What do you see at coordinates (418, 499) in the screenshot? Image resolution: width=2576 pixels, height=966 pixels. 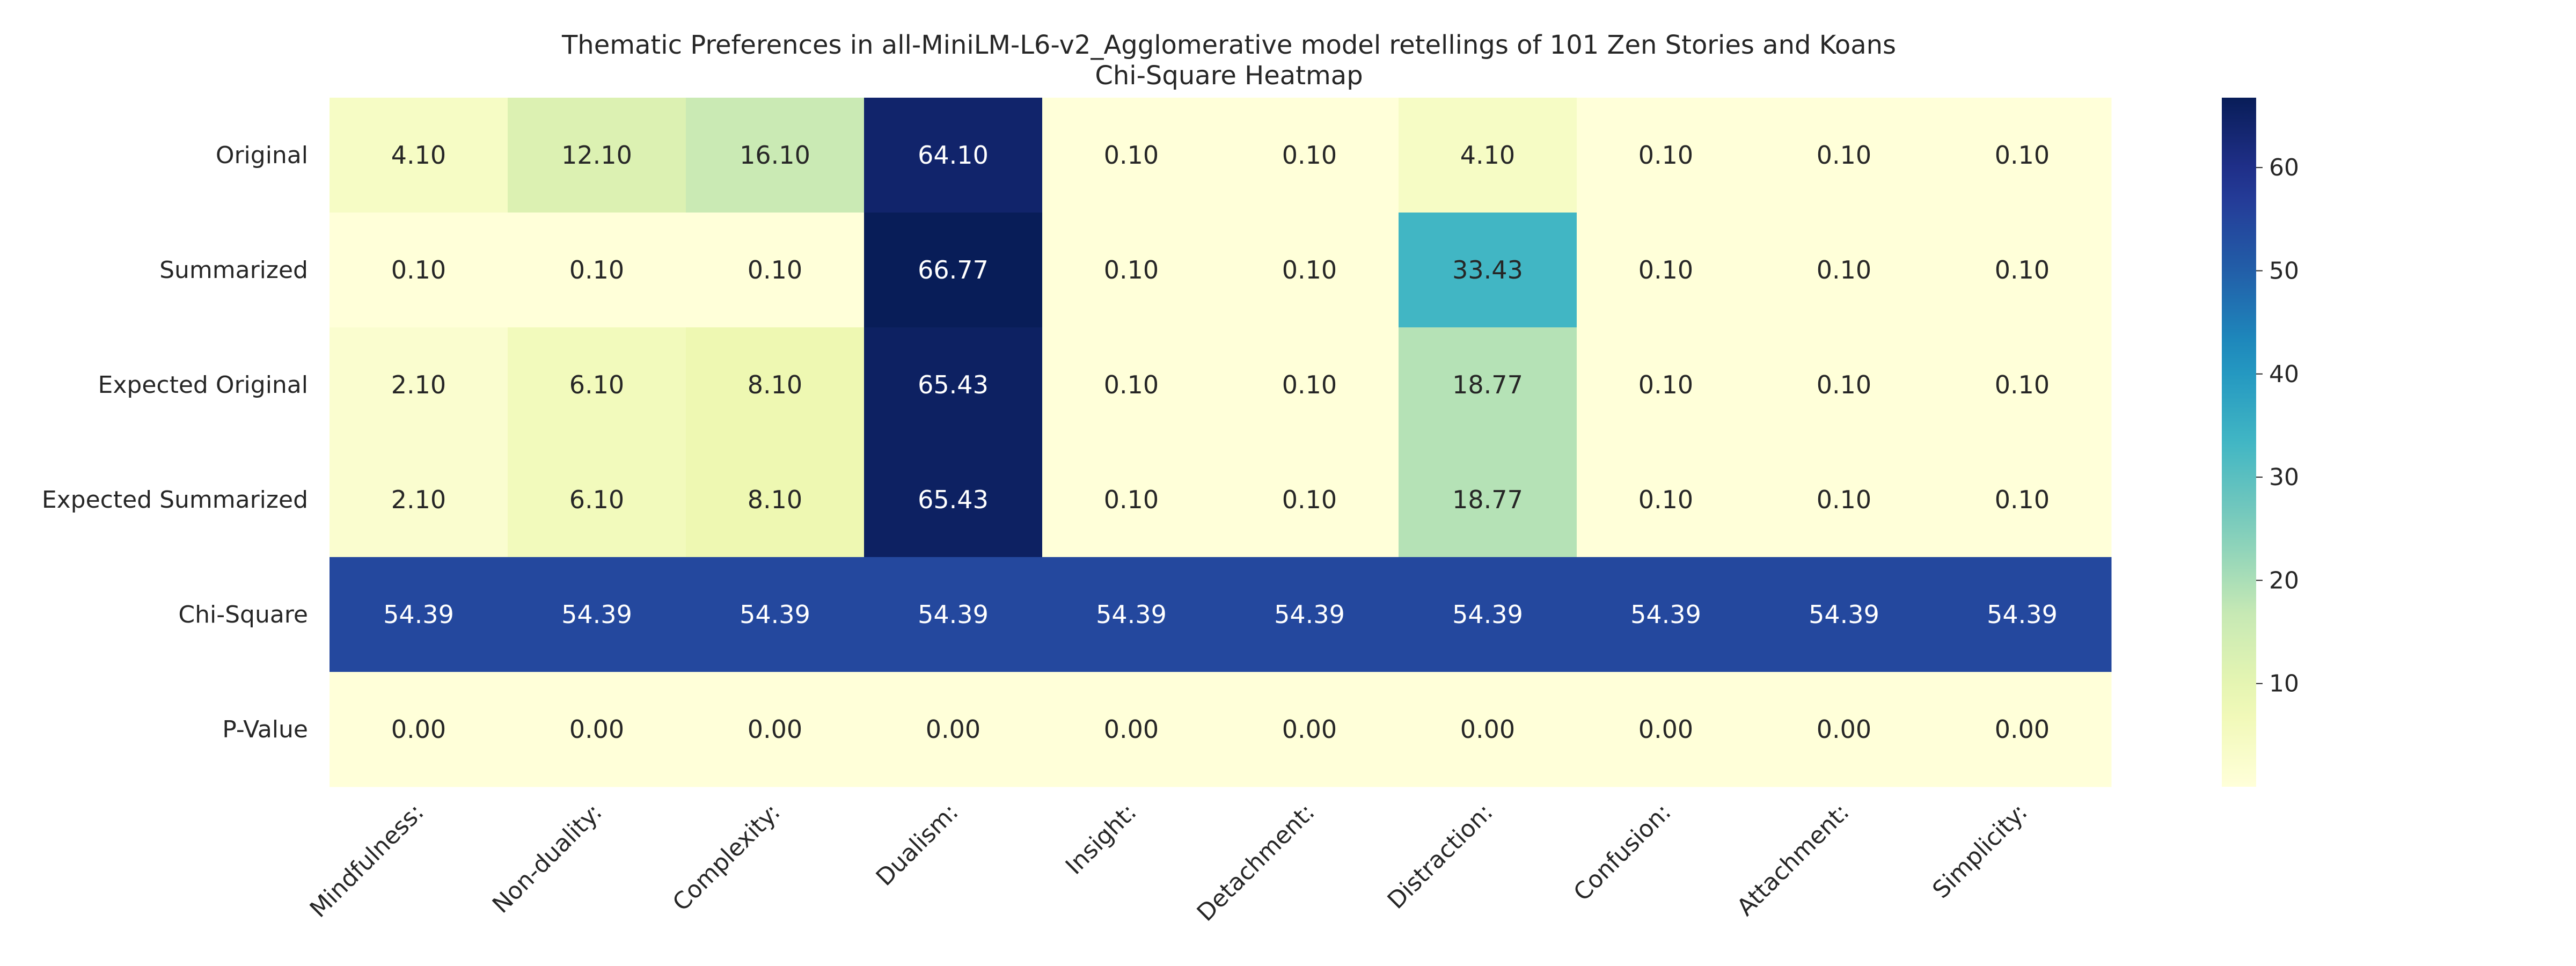 I see `heatmap-cell-value: 2.10` at bounding box center [418, 499].